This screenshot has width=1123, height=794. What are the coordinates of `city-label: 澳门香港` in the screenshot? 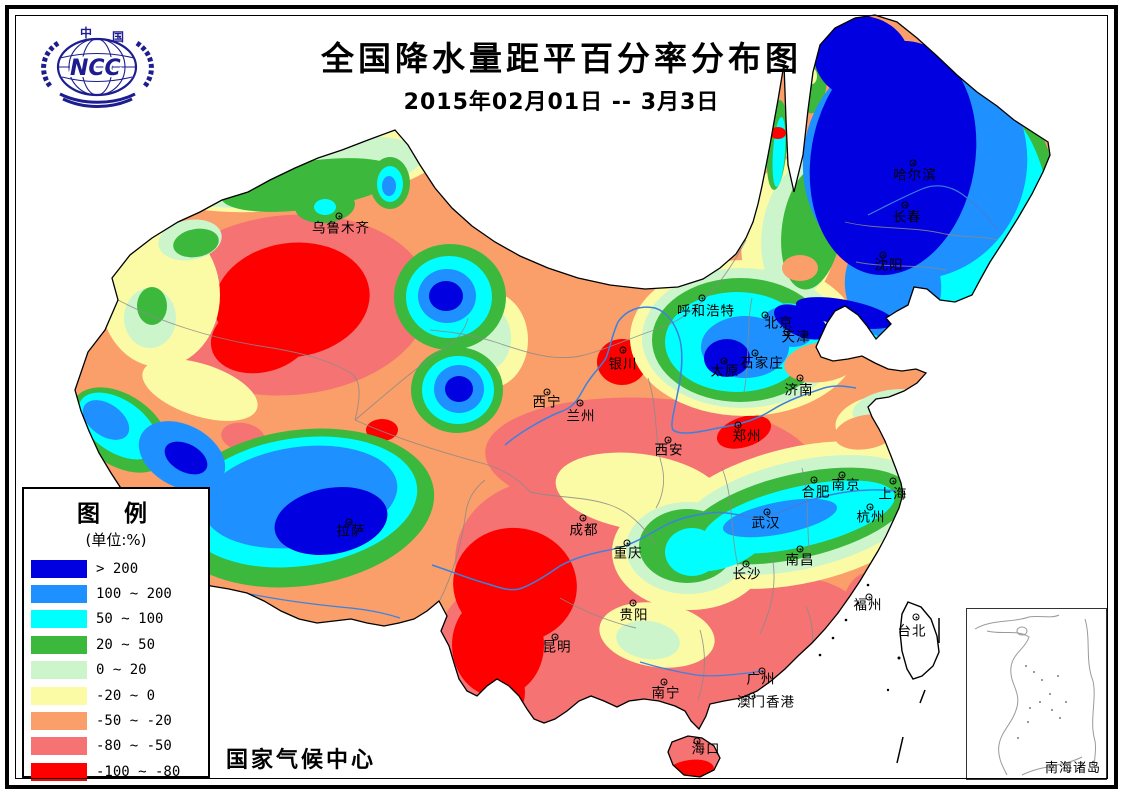 It's located at (766, 702).